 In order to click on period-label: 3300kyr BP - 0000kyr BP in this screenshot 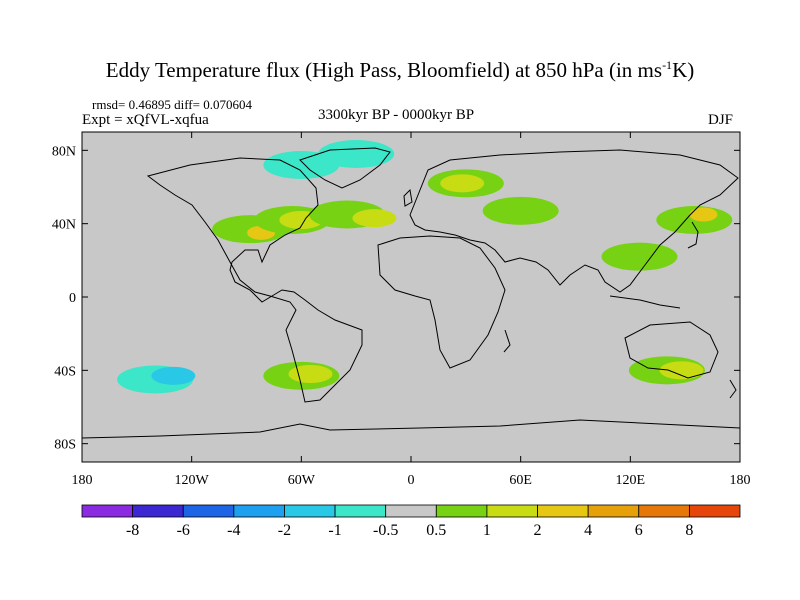, I will do `click(396, 115)`.